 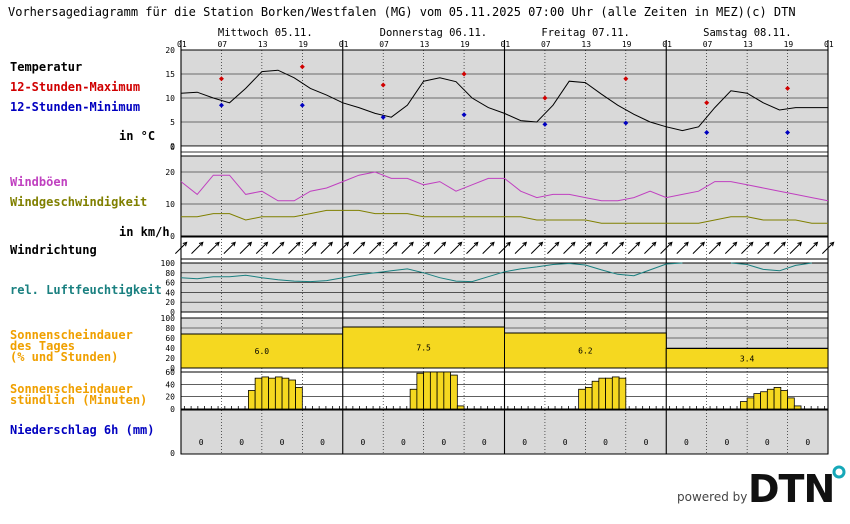 What do you see at coordinates (75, 87) in the screenshot?
I see `max-label: 12-Stunden-Maximum` at bounding box center [75, 87].